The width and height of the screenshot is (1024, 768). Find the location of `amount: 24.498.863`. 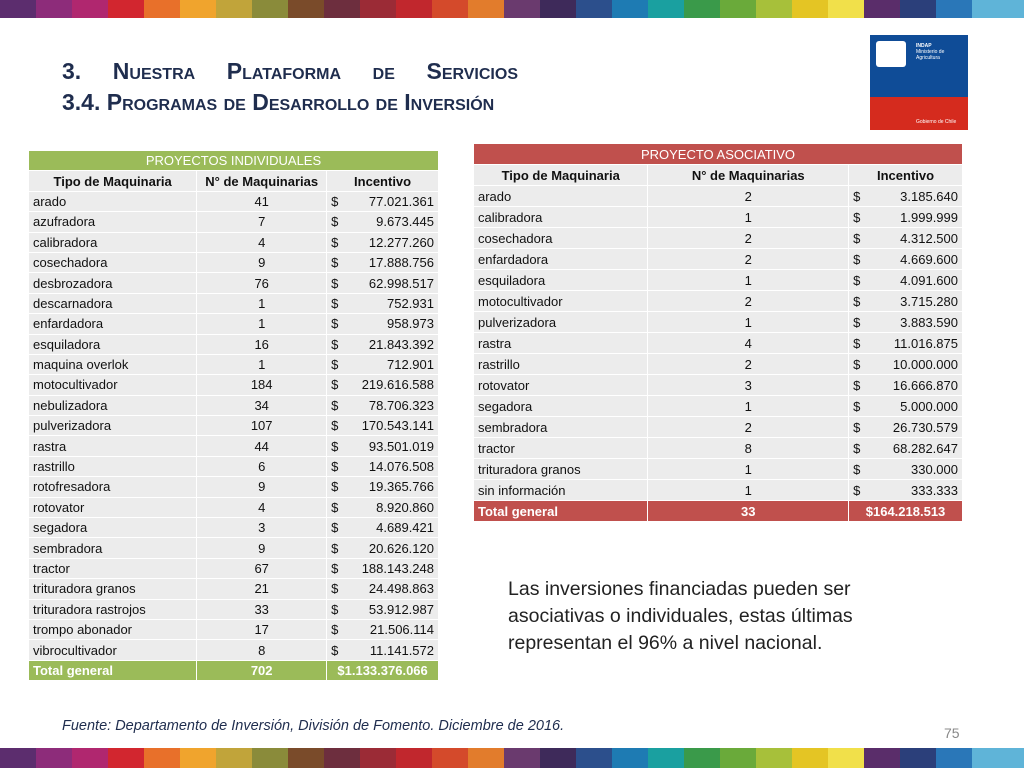

amount: 24.498.863 is located at coordinates (401, 589).